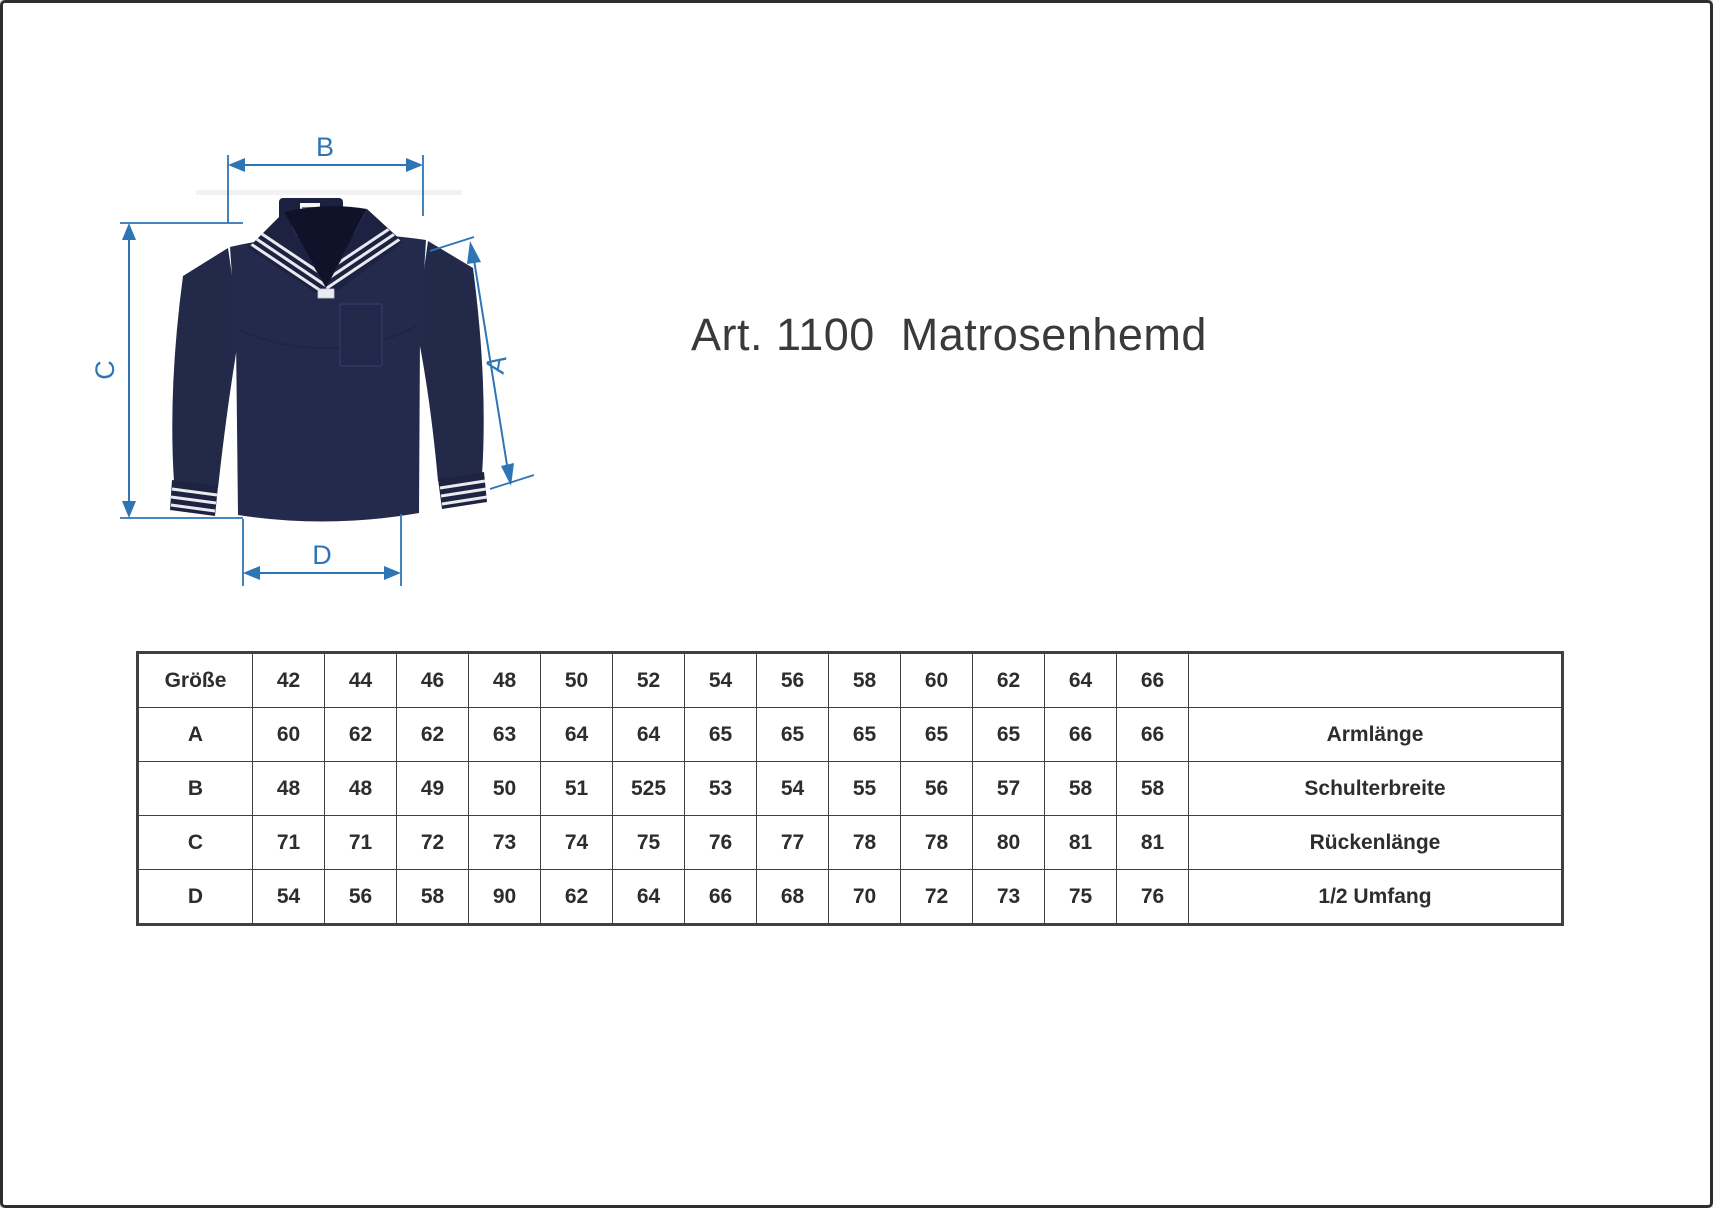 Image resolution: width=1713 pixels, height=1208 pixels. I want to click on size-header-cell: 52, so click(648, 680).